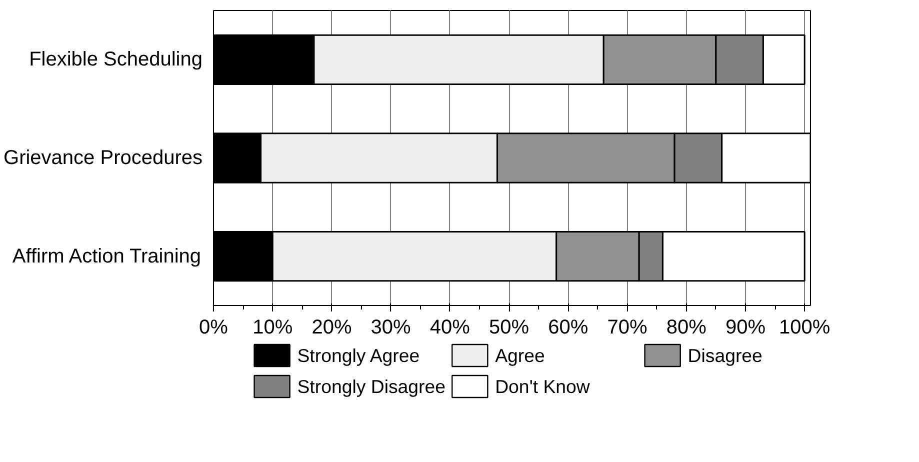  What do you see at coordinates (103, 158) in the screenshot?
I see `y-tick-label: Grievance Procedures` at bounding box center [103, 158].